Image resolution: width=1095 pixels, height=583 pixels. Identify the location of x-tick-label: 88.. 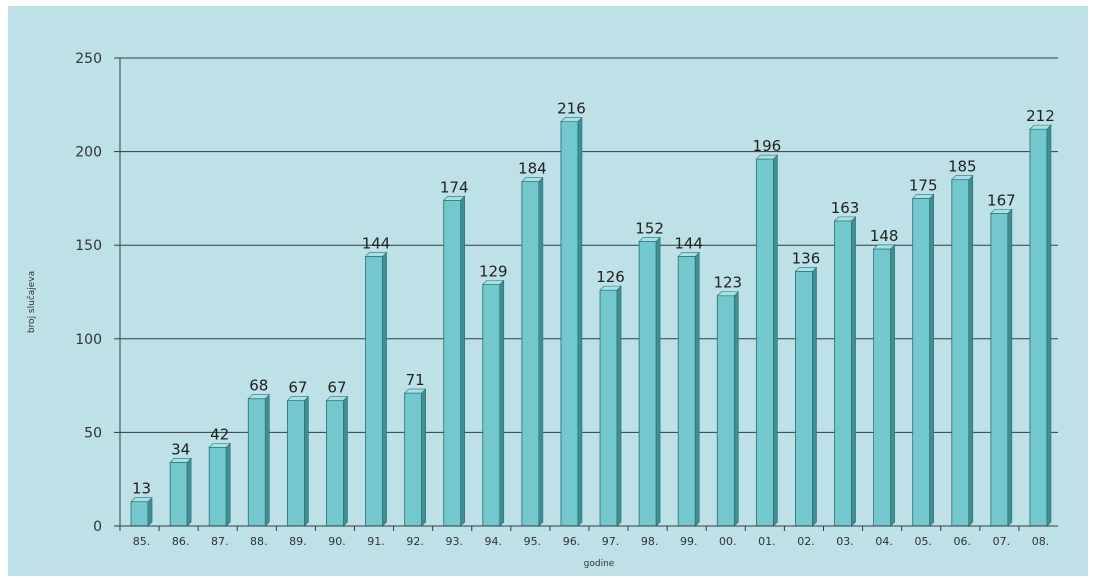
(259, 541).